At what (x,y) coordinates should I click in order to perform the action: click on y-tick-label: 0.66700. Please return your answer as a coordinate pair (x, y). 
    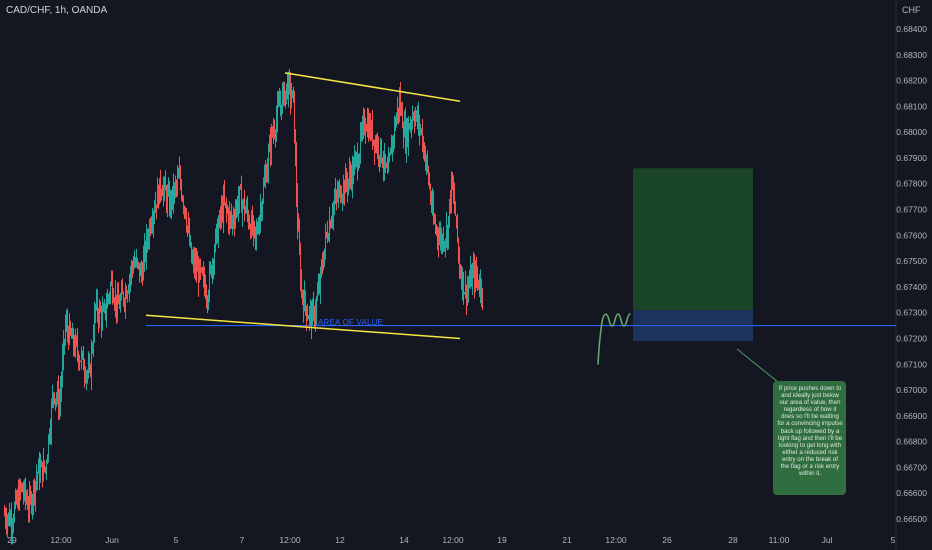
    Looking at the image, I should click on (911, 467).